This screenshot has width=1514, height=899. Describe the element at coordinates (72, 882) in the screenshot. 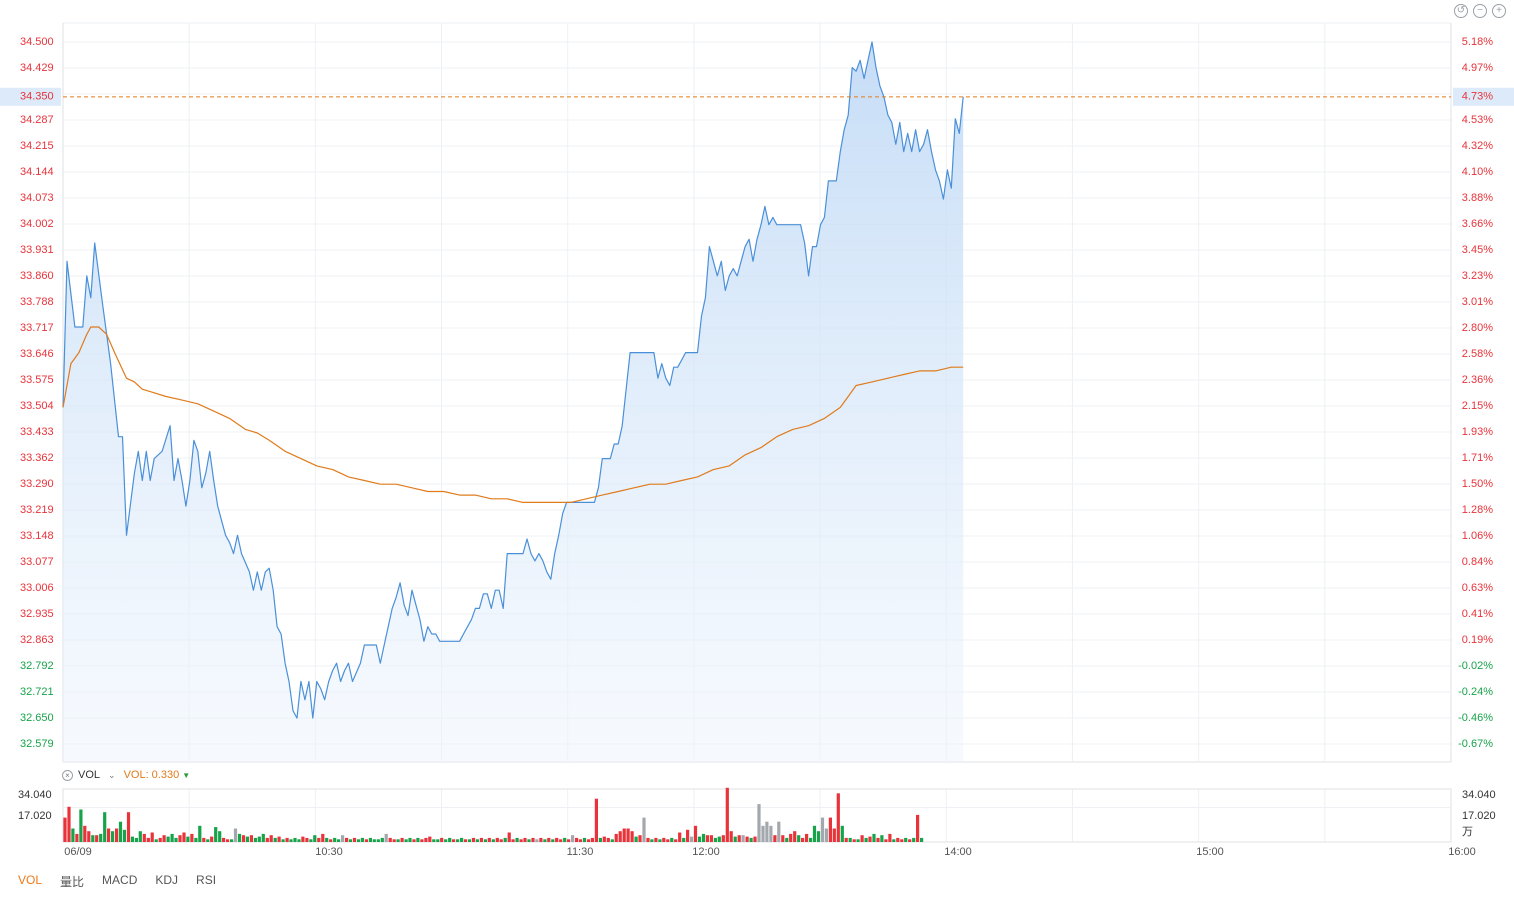

I see `tab-volume-ratio: 量比` at that location.